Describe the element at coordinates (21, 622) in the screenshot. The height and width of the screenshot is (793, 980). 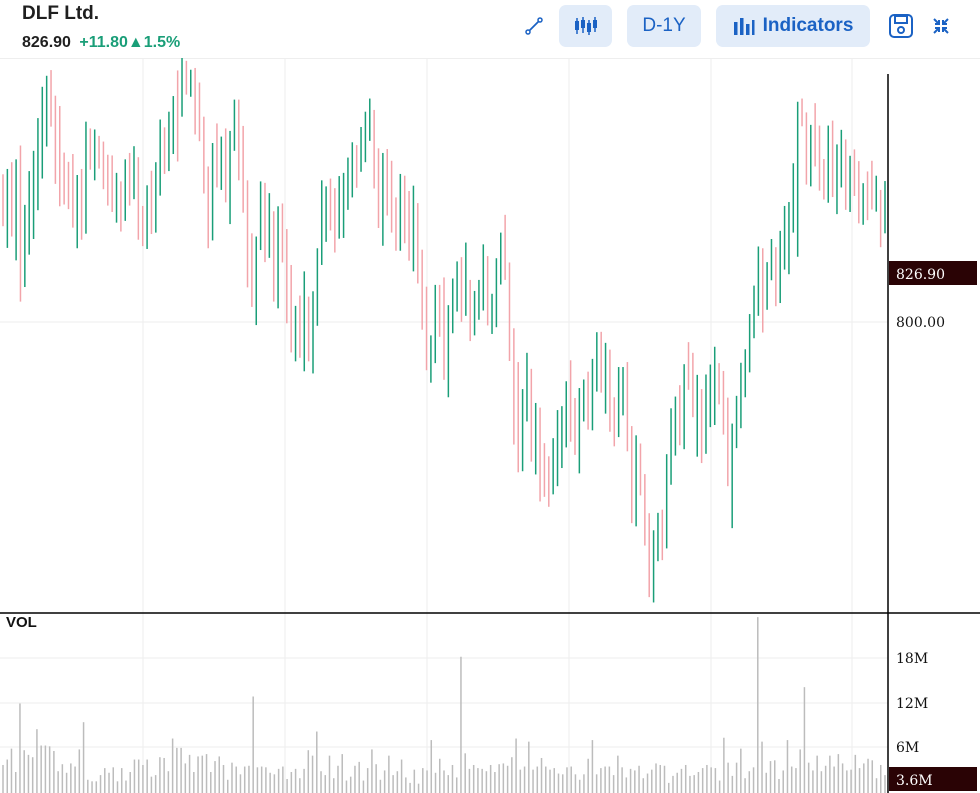
I see `volume-pane-label: VOL` at that location.